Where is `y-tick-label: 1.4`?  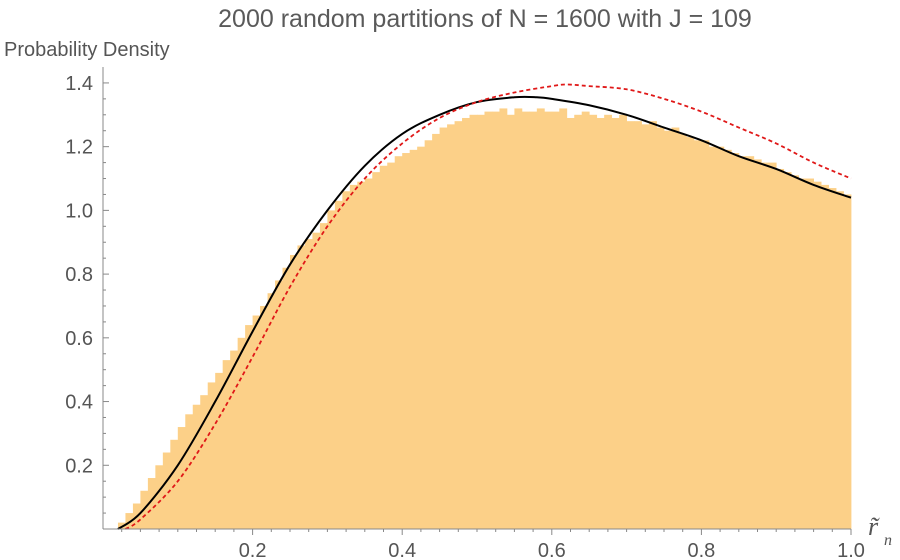
y-tick-label: 1.4 is located at coordinates (79, 84).